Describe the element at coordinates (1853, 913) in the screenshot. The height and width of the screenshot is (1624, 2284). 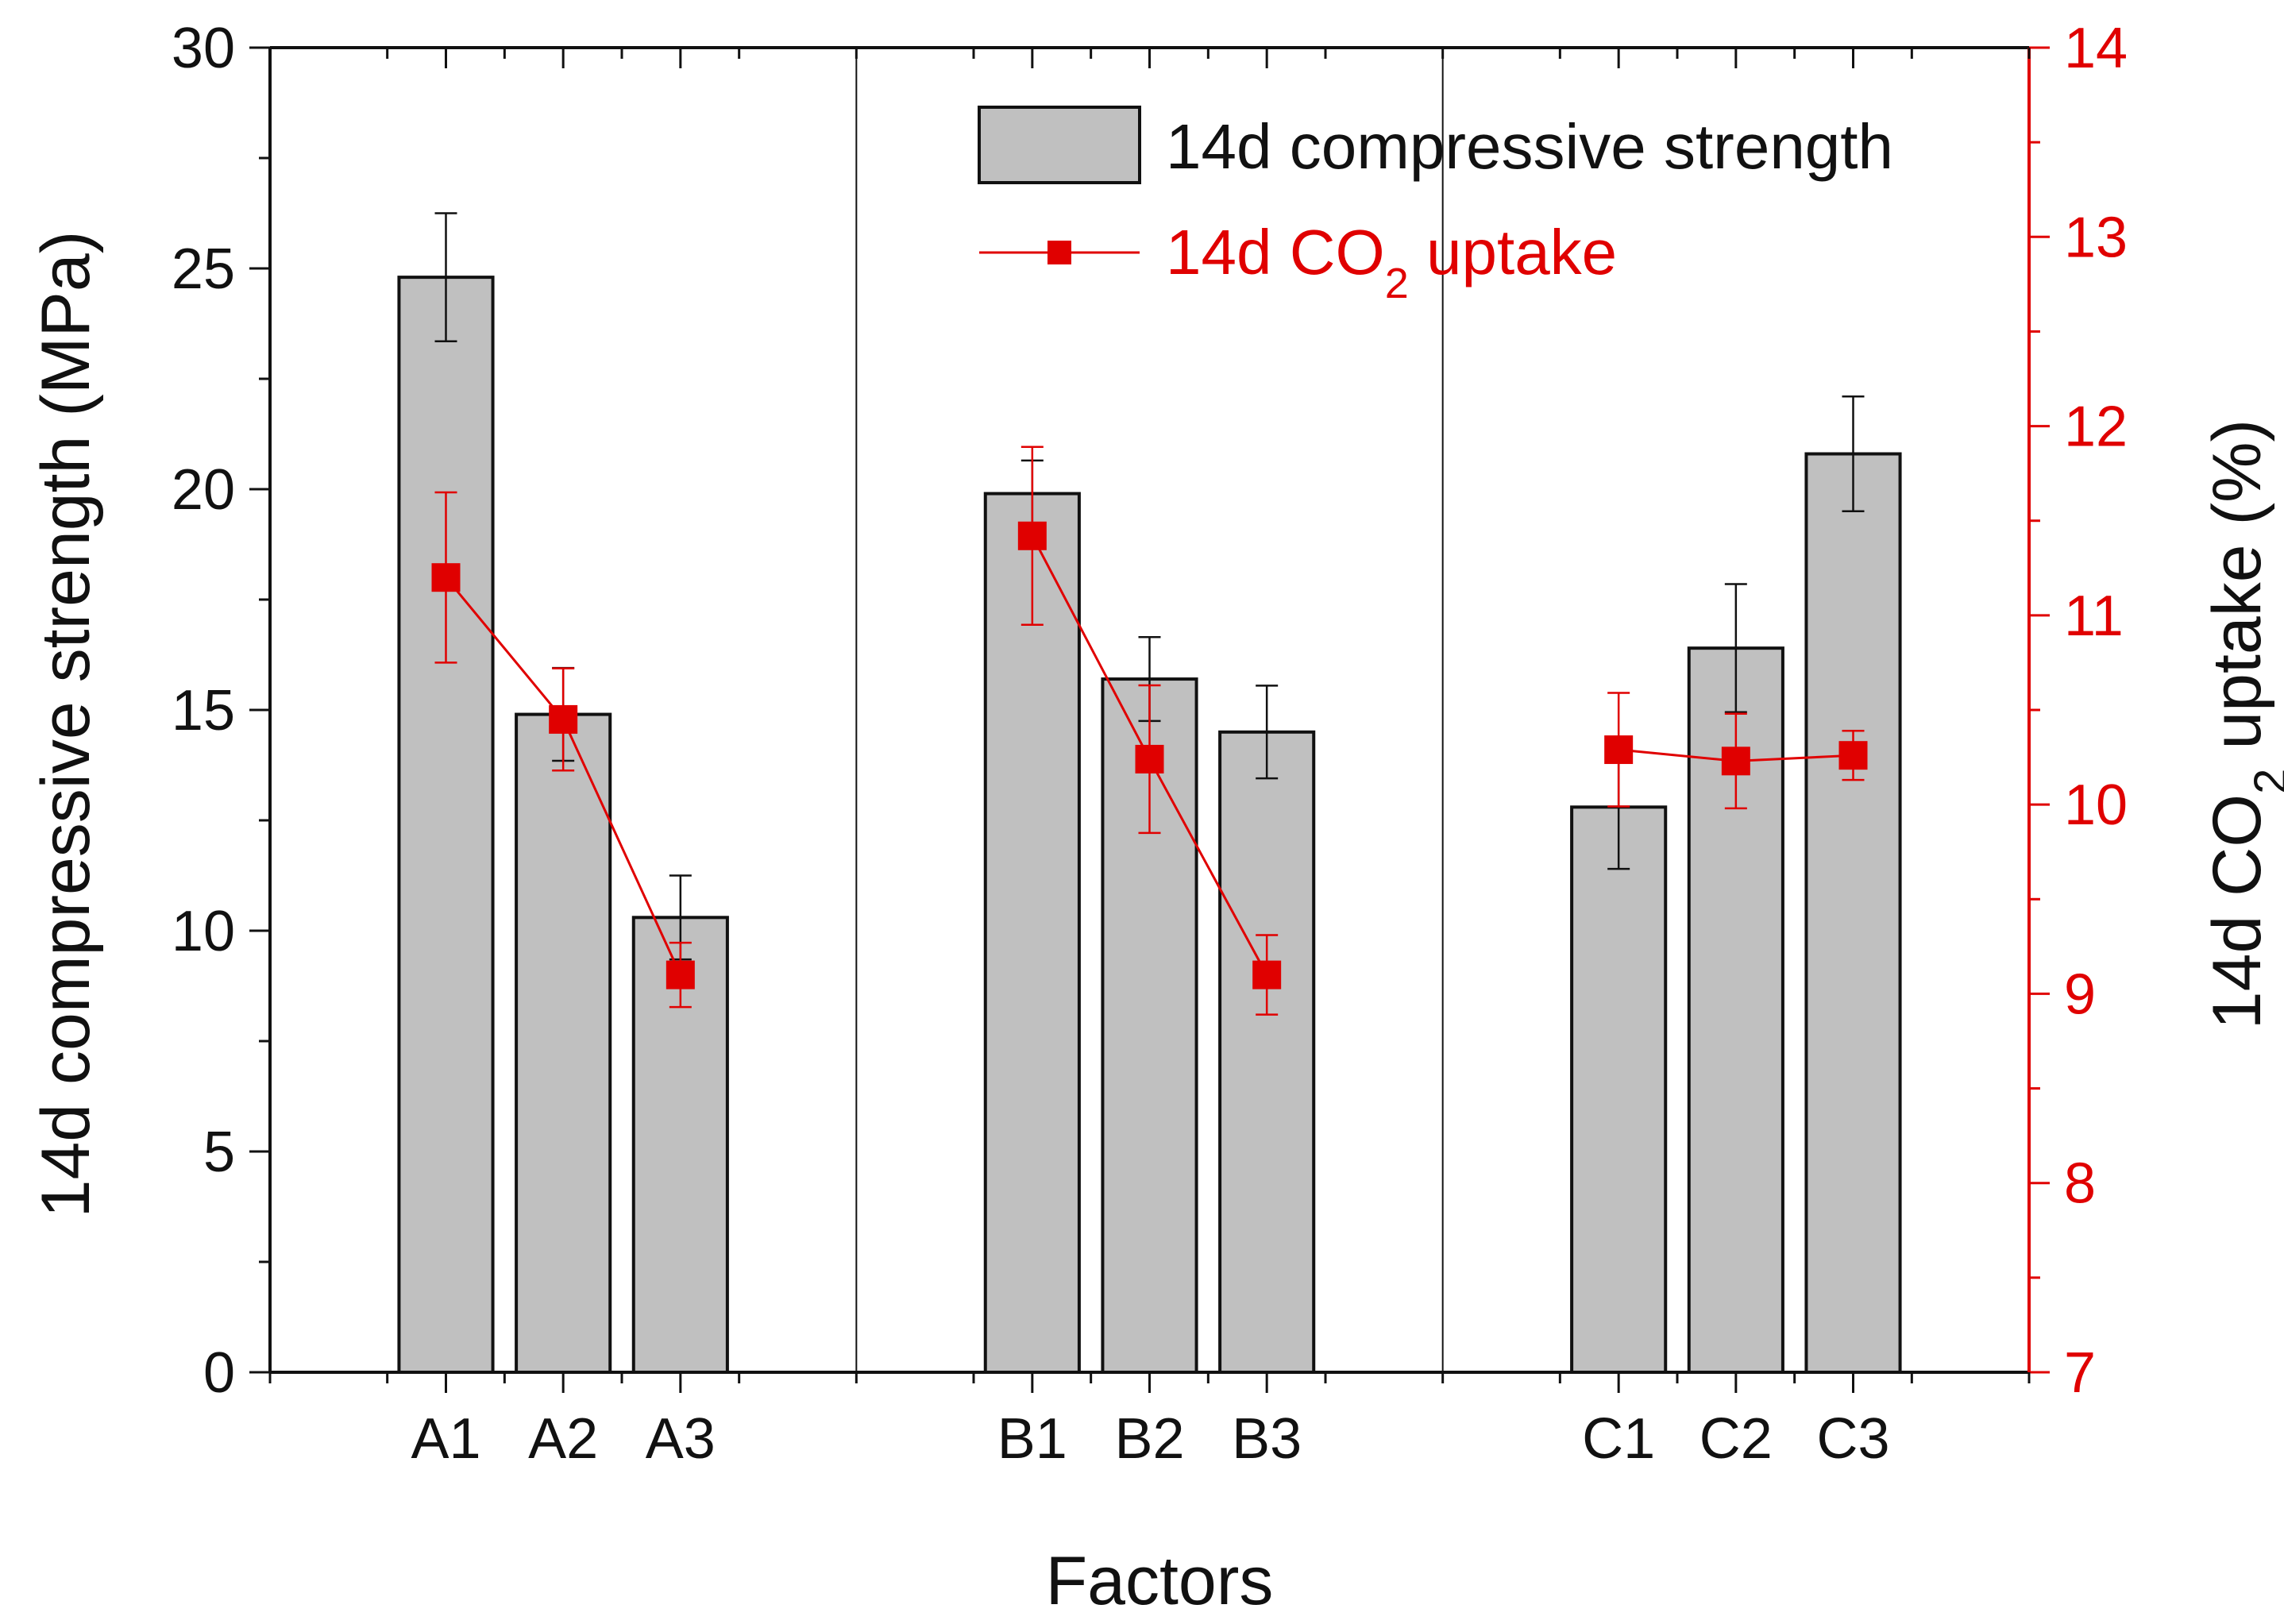
I see `bar-C3` at that location.